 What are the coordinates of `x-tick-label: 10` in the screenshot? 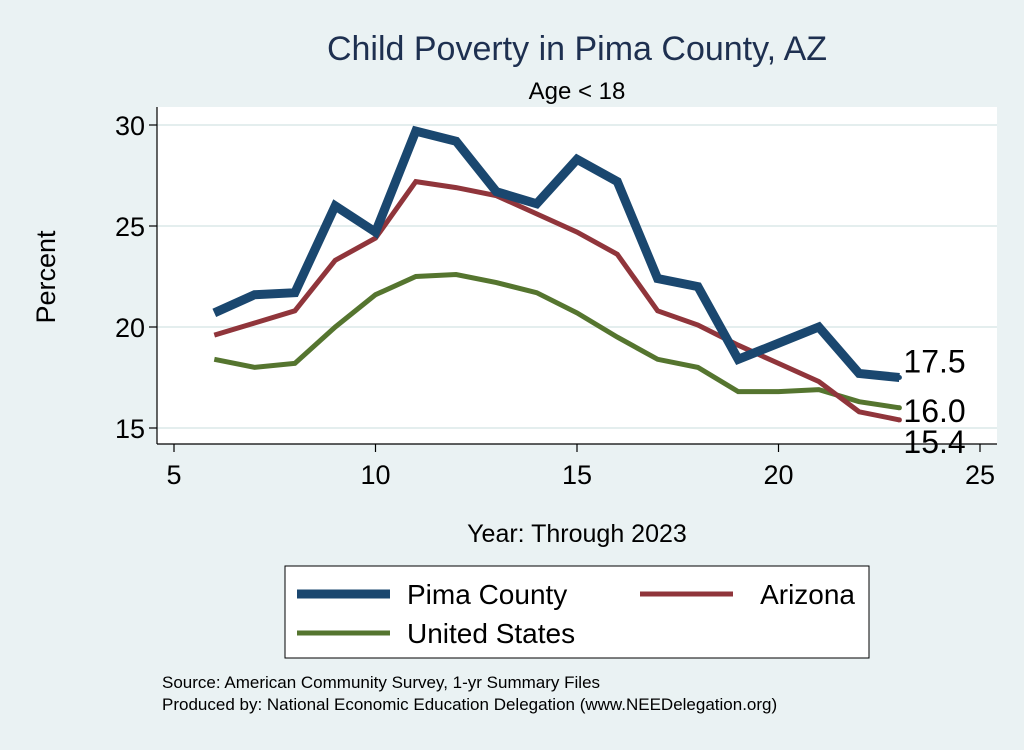 It's located at (375, 475).